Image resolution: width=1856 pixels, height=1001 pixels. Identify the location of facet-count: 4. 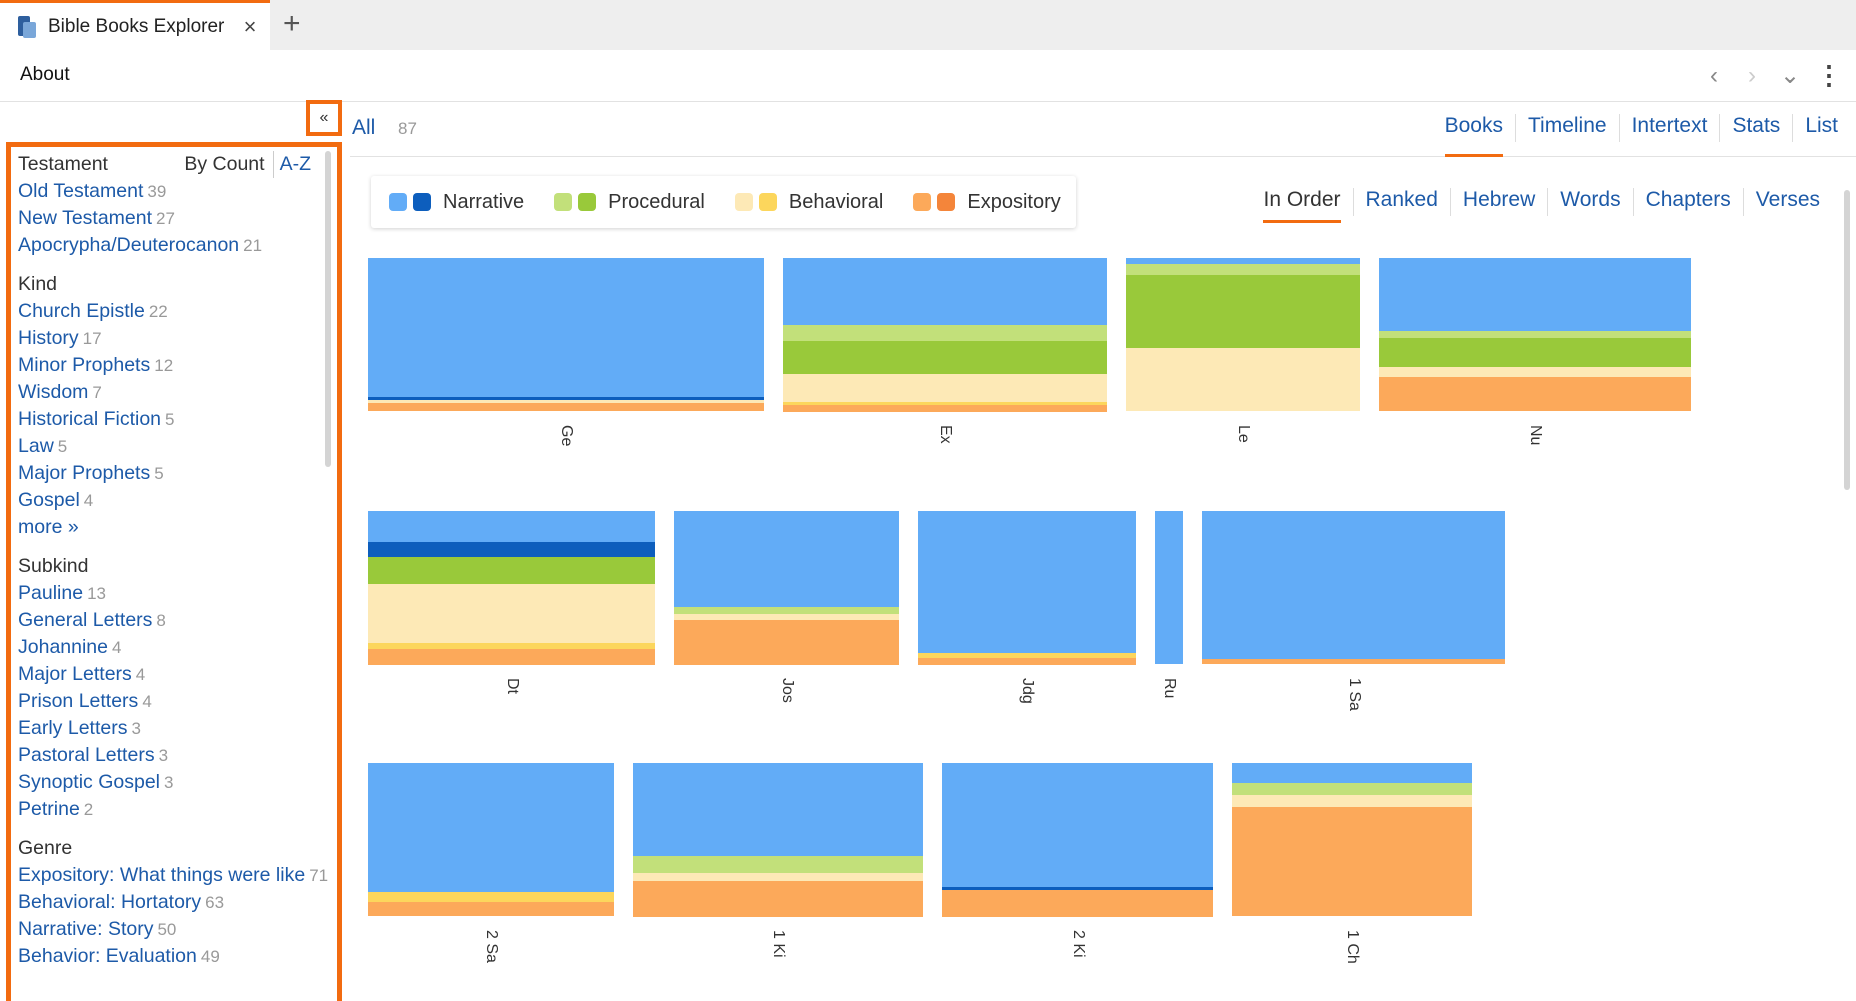
(88, 500).